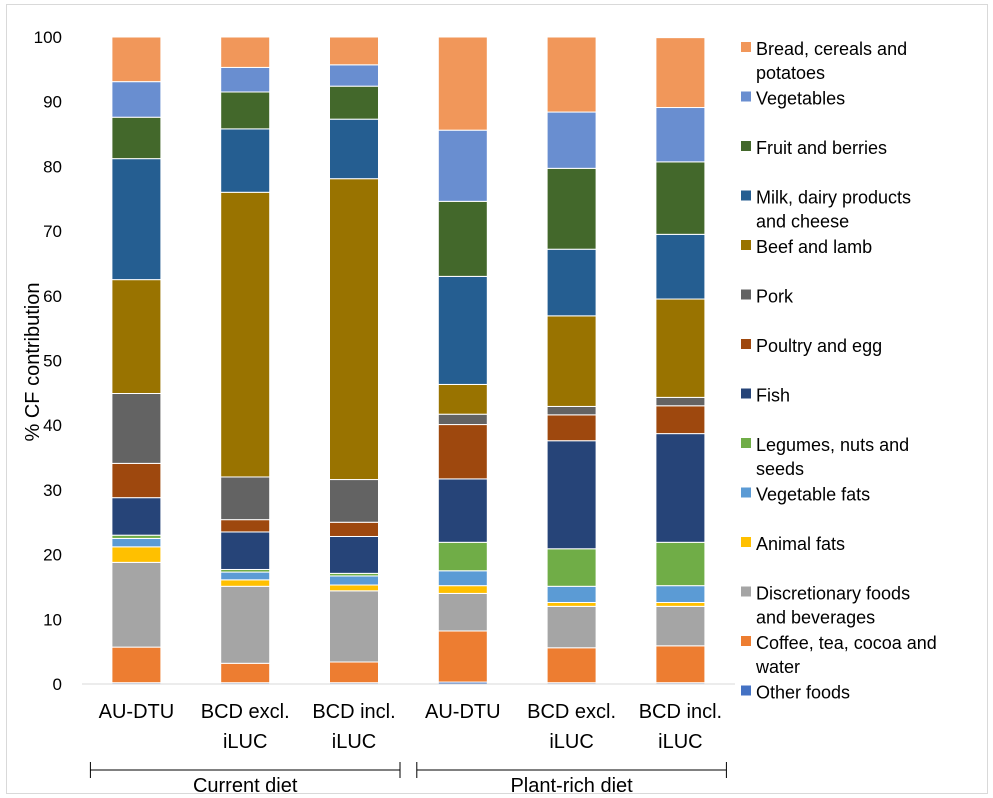 The height and width of the screenshot is (798, 993). I want to click on legend-label: Fruit and berries, so click(821, 148).